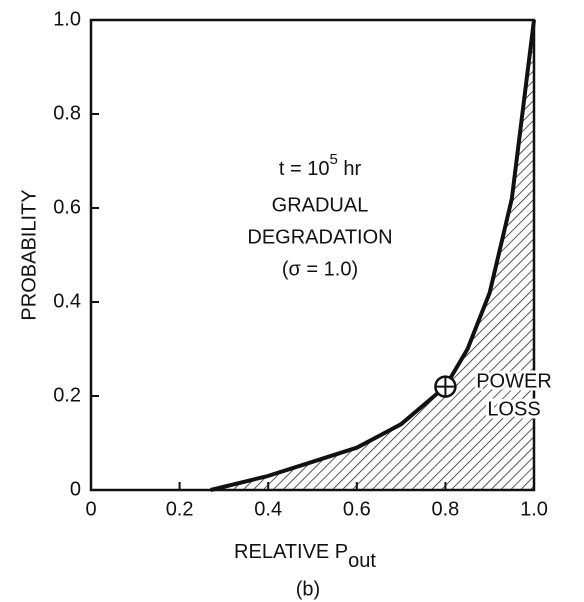 The height and width of the screenshot is (602, 584). What do you see at coordinates (513, 409) in the screenshot?
I see `annotation-loss: LOSS` at bounding box center [513, 409].